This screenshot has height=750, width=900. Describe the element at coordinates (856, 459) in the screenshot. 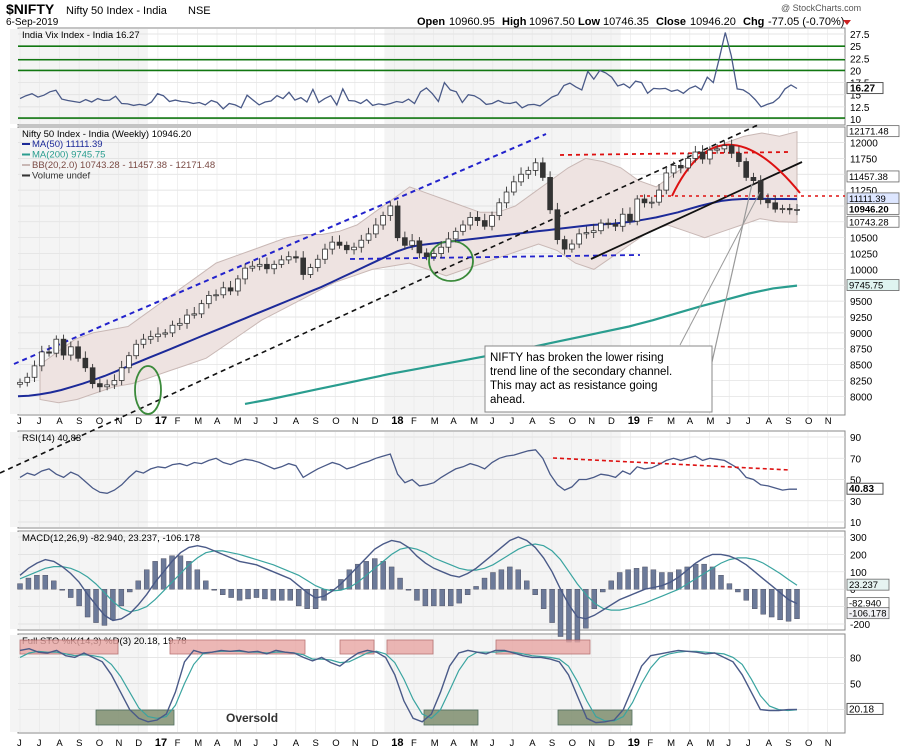

I see `rsi-tick-label: 70` at that location.